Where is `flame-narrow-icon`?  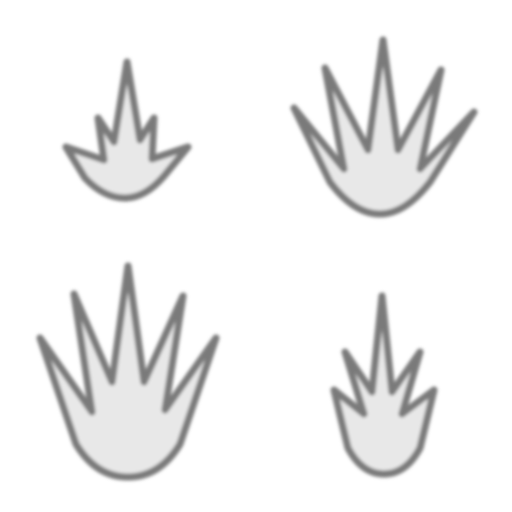 flame-narrow-icon is located at coordinates (384, 385).